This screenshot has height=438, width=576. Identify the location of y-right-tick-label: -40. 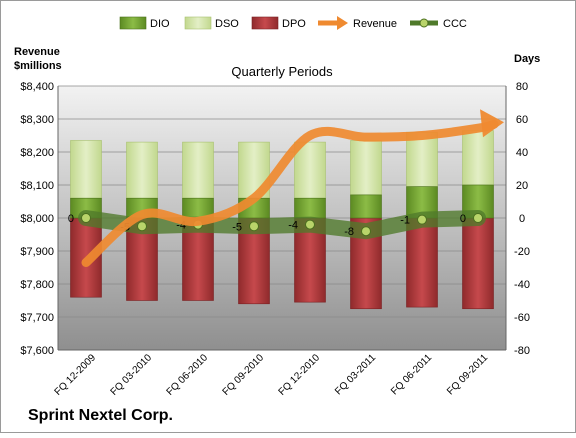
(522, 285).